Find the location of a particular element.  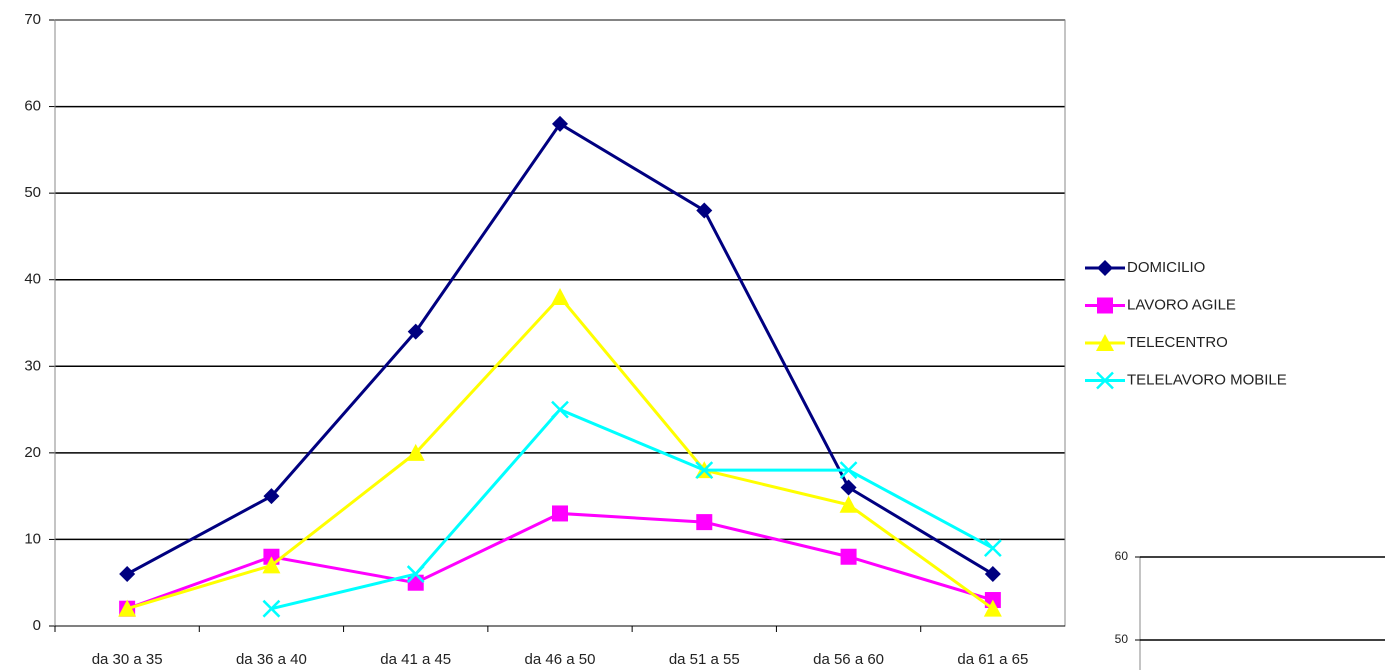

legend-label: TELELAVORO MOBILE is located at coordinates (1207, 379).